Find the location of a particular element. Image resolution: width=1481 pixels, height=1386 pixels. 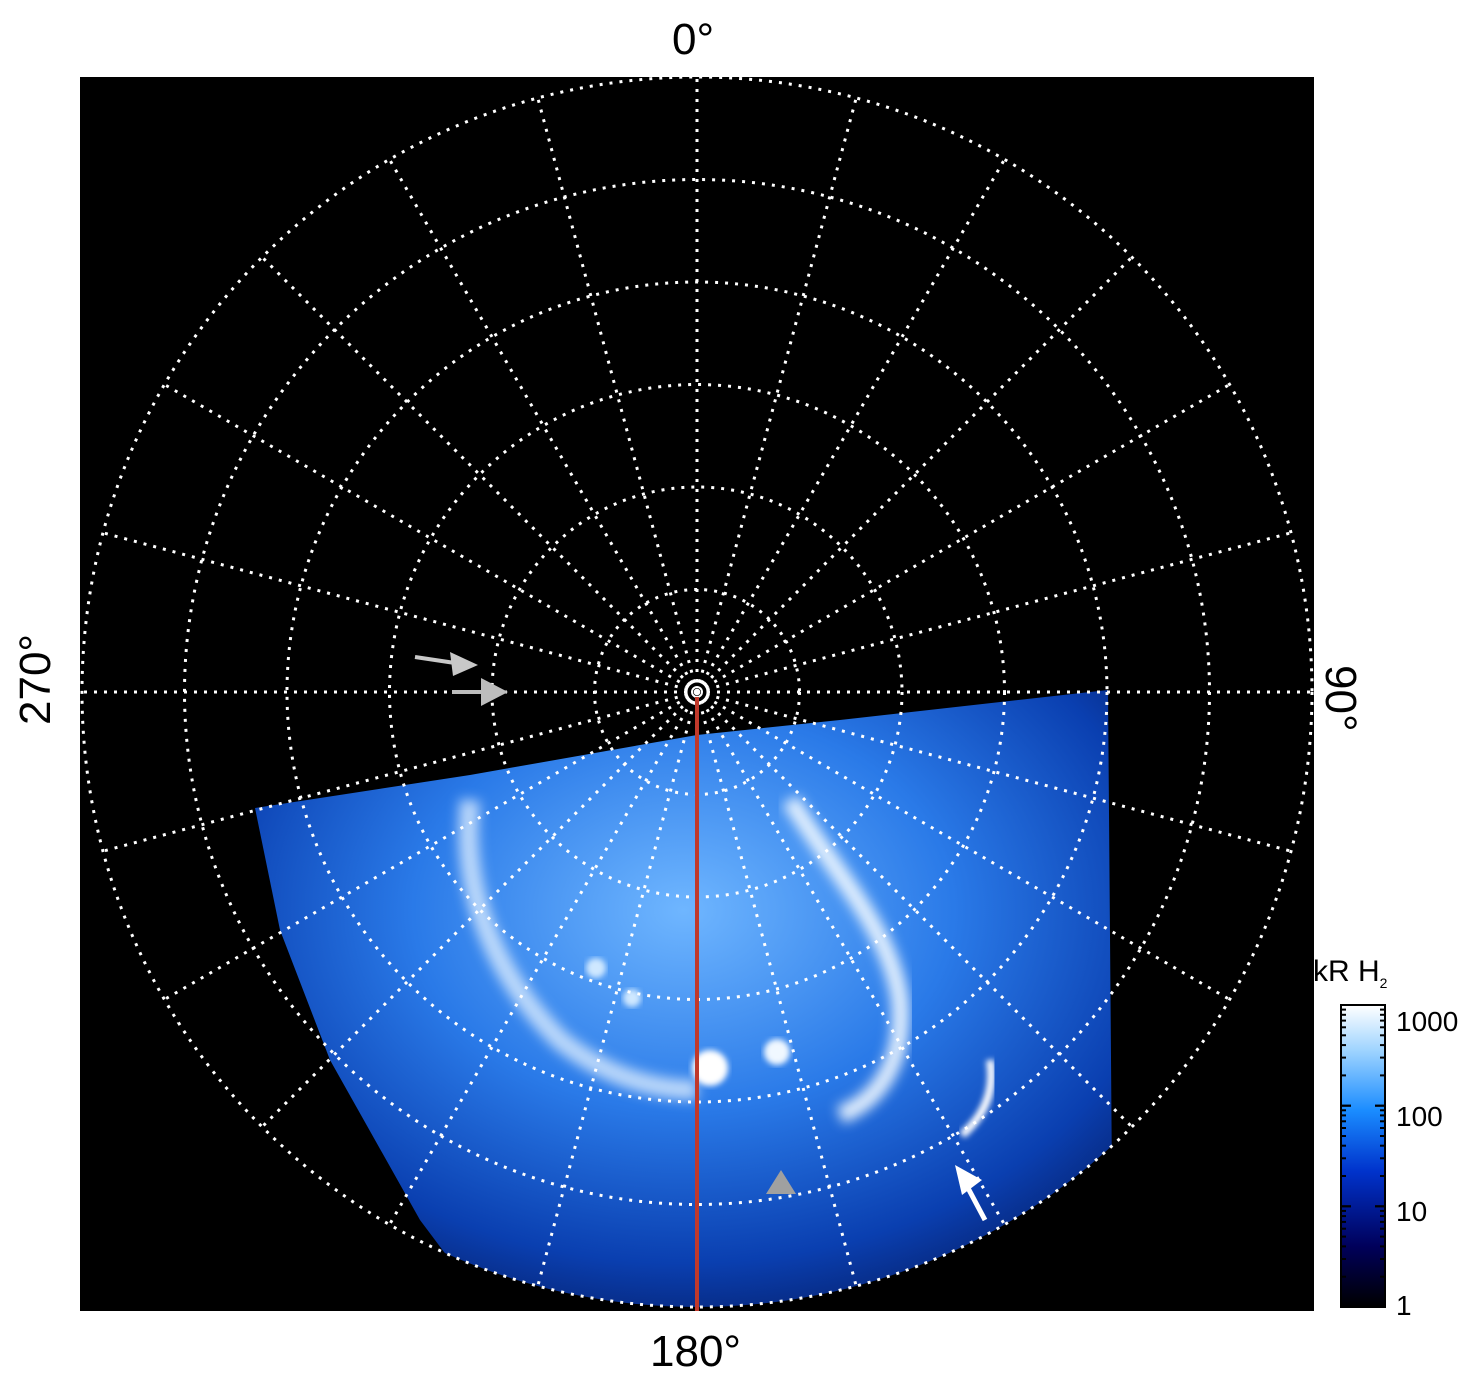

longitude-label-180: 180° is located at coordinates (696, 1351).